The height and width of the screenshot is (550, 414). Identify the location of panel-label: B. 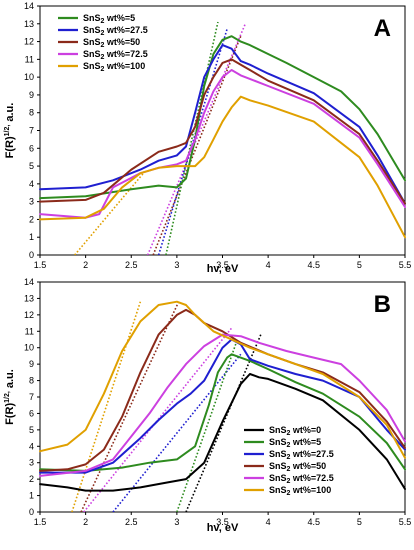
(382, 304).